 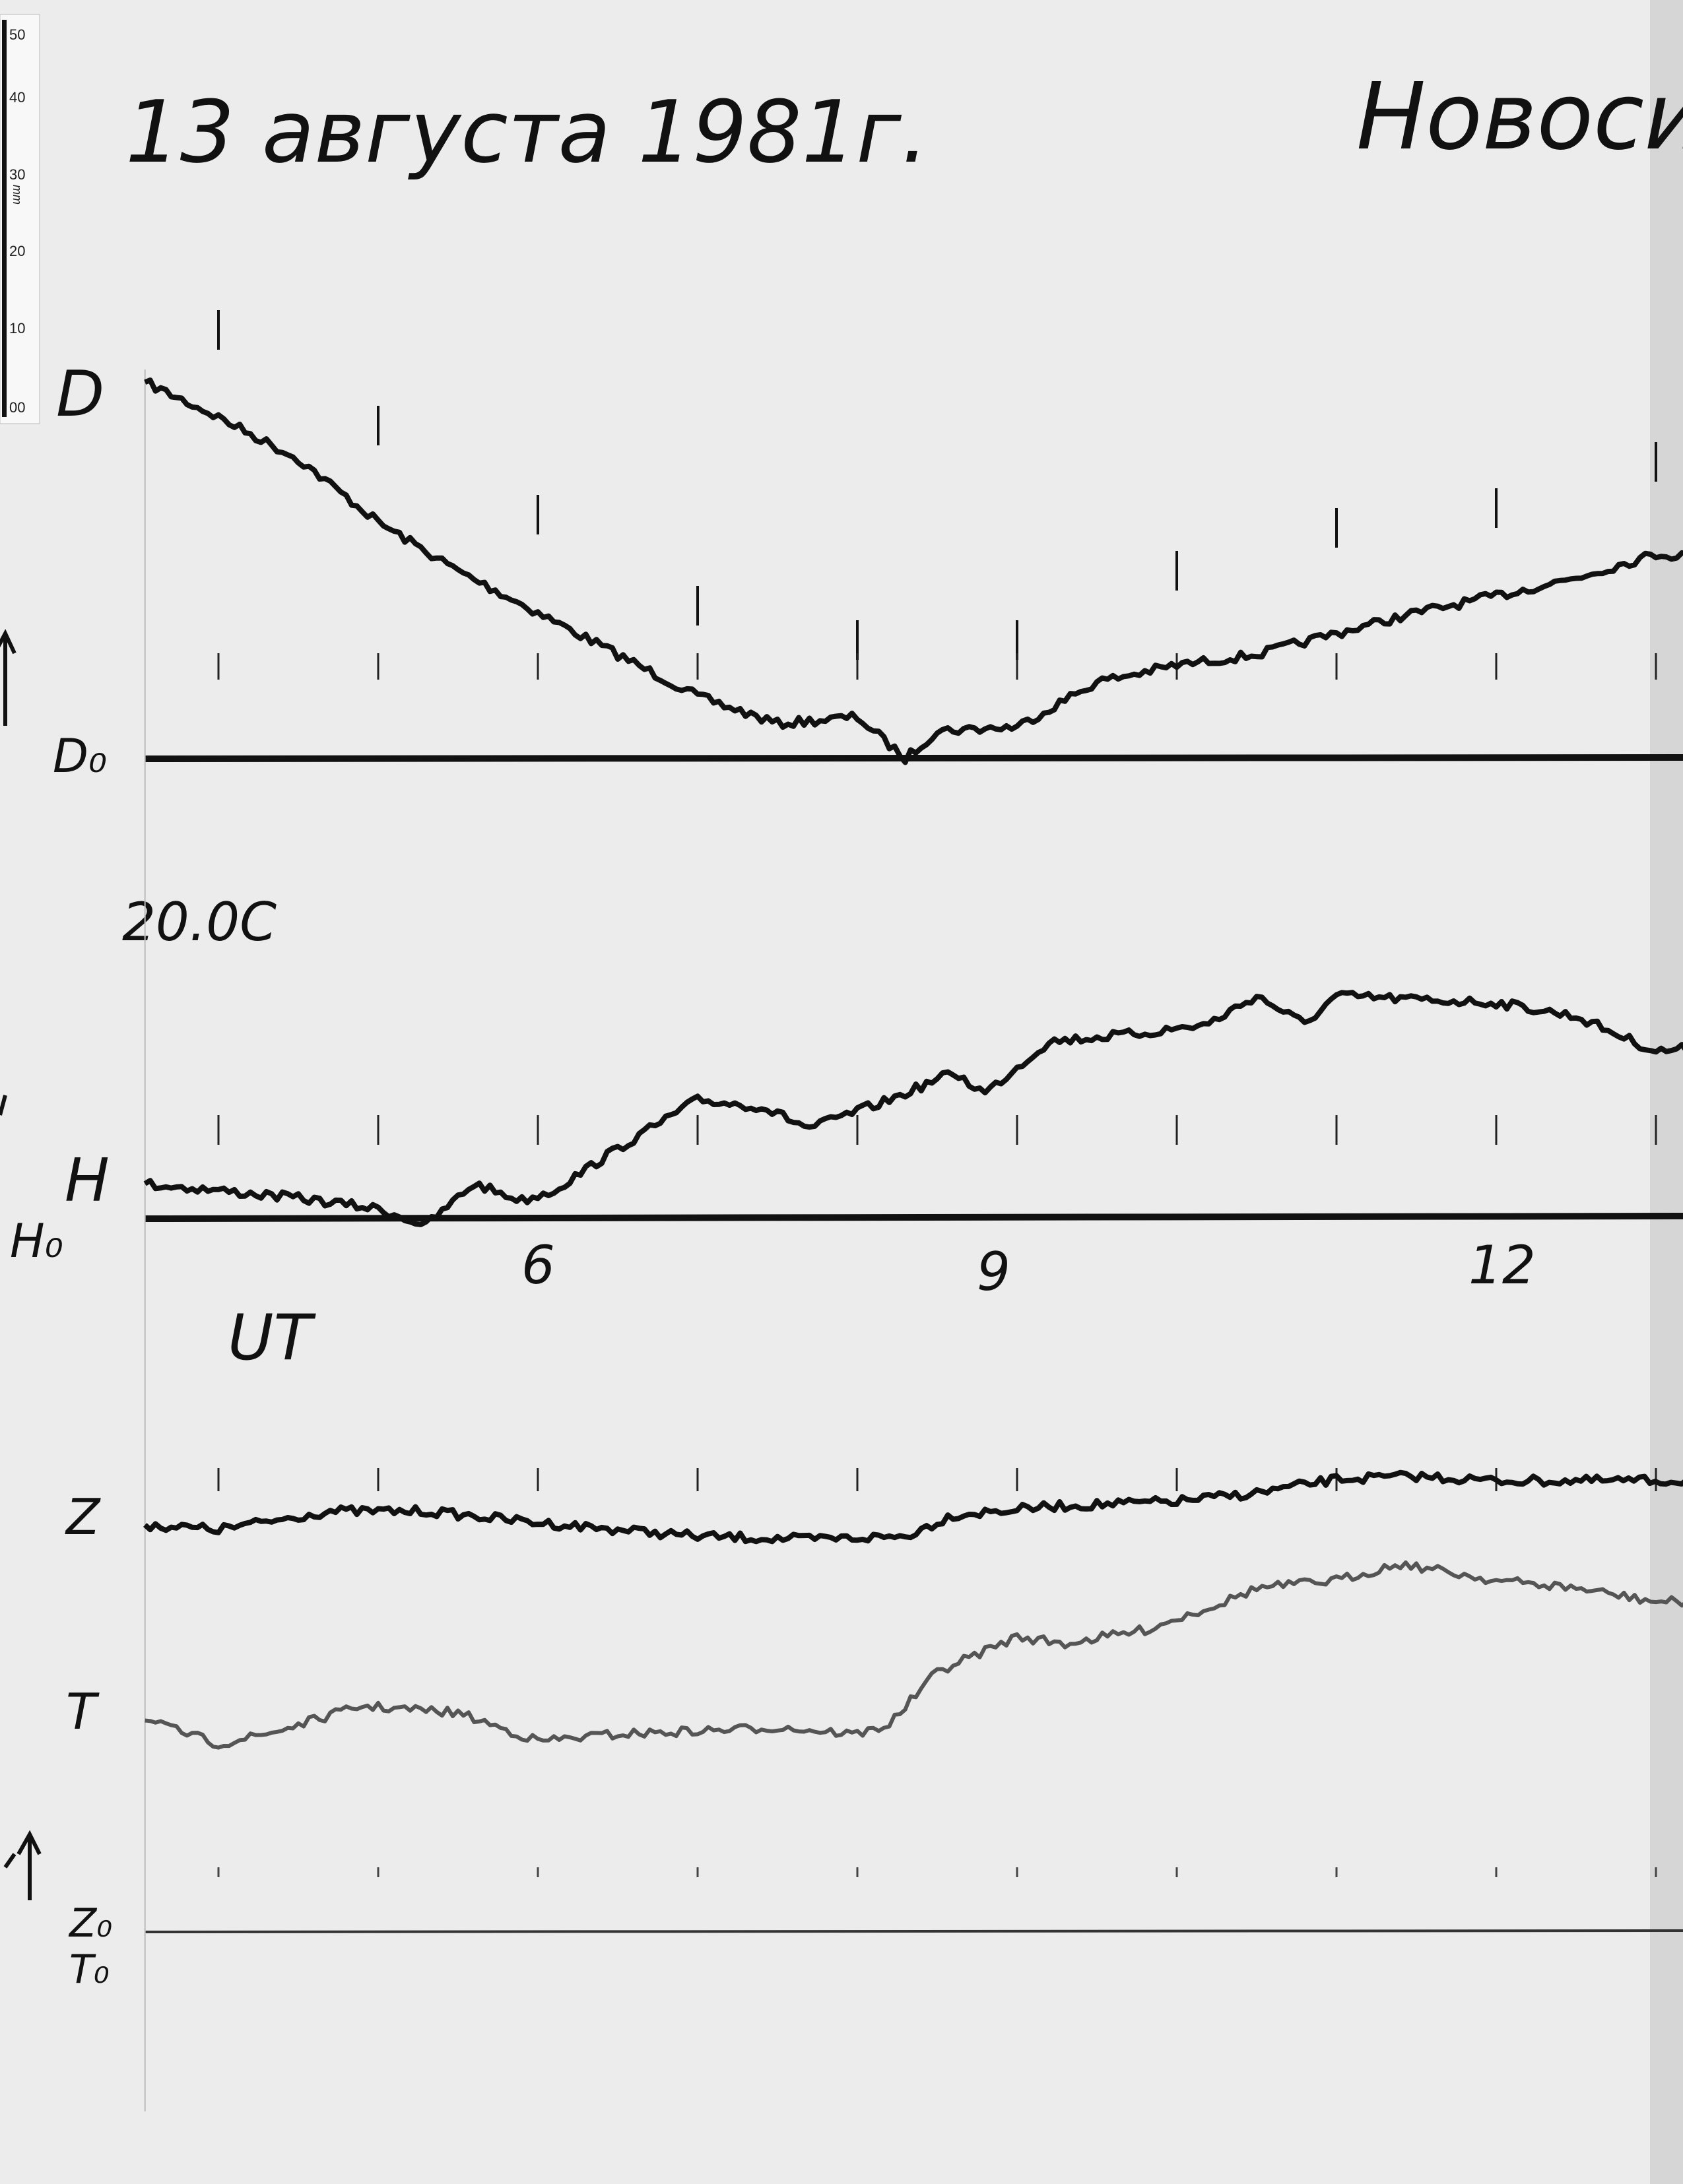 What do you see at coordinates (17, 328) in the screenshot?
I see `ruler-tick-10: 10` at bounding box center [17, 328].